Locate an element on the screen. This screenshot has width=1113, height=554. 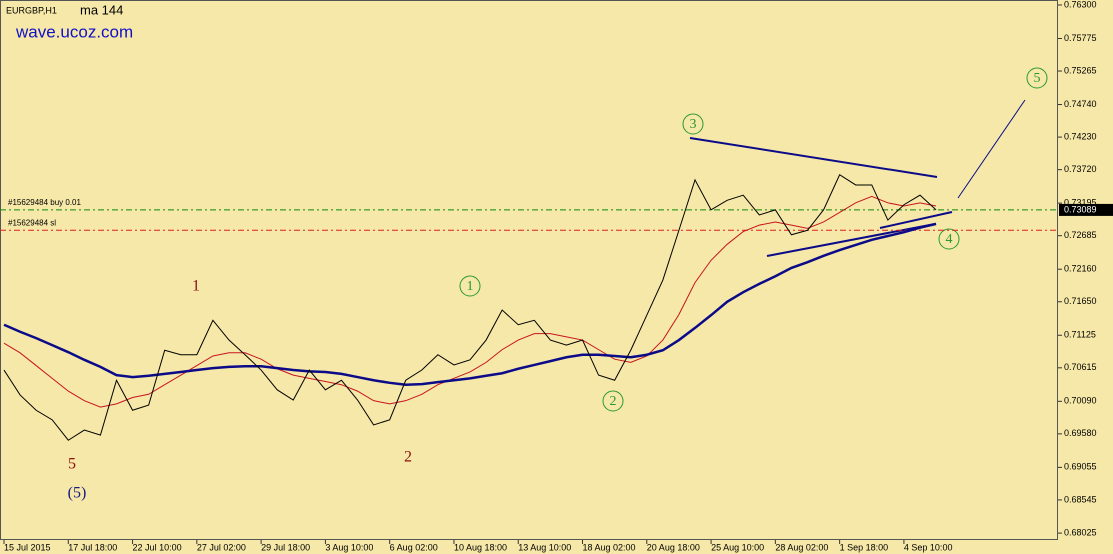
circled-label: 2 is located at coordinates (613, 401).